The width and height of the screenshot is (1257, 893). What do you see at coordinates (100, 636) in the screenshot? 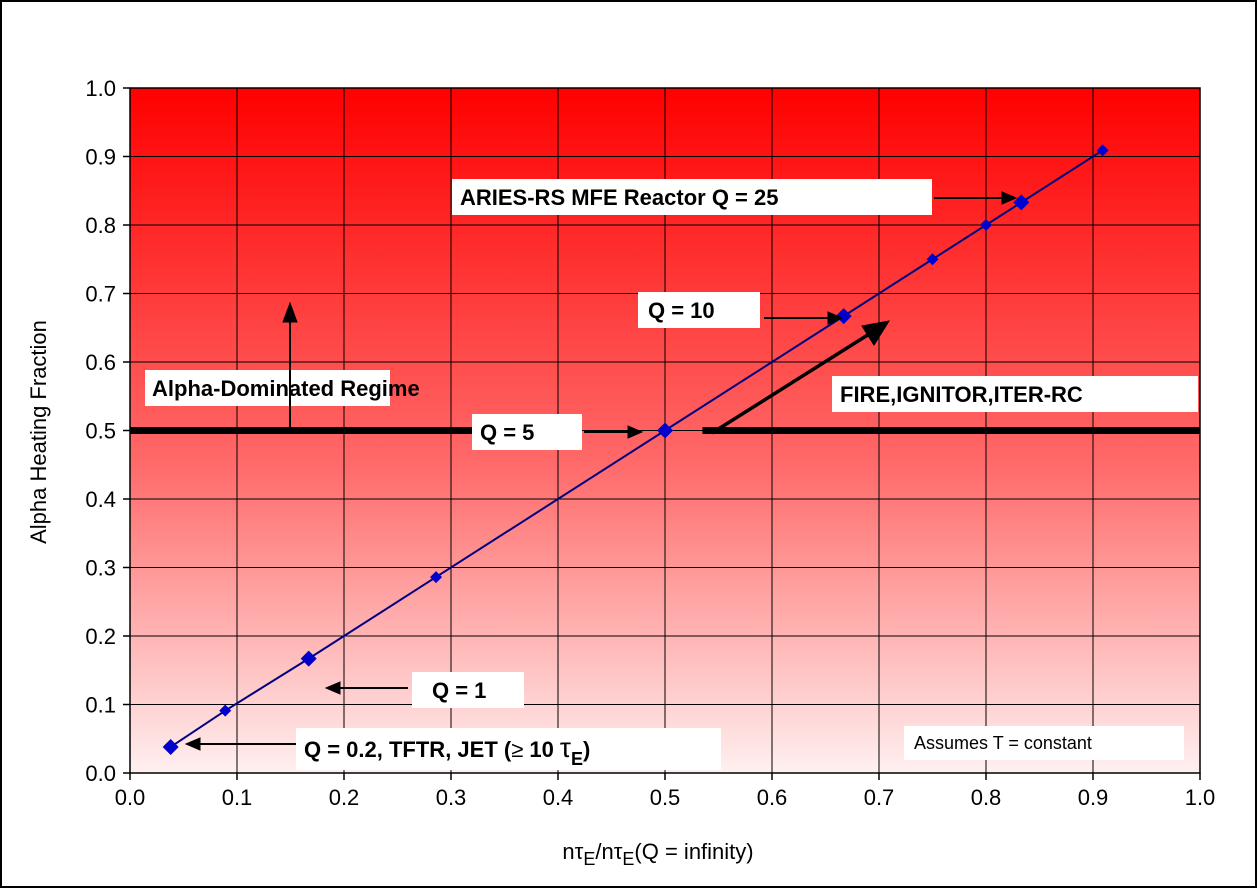
I see `y-tick-label-2: 0.2` at bounding box center [100, 636].